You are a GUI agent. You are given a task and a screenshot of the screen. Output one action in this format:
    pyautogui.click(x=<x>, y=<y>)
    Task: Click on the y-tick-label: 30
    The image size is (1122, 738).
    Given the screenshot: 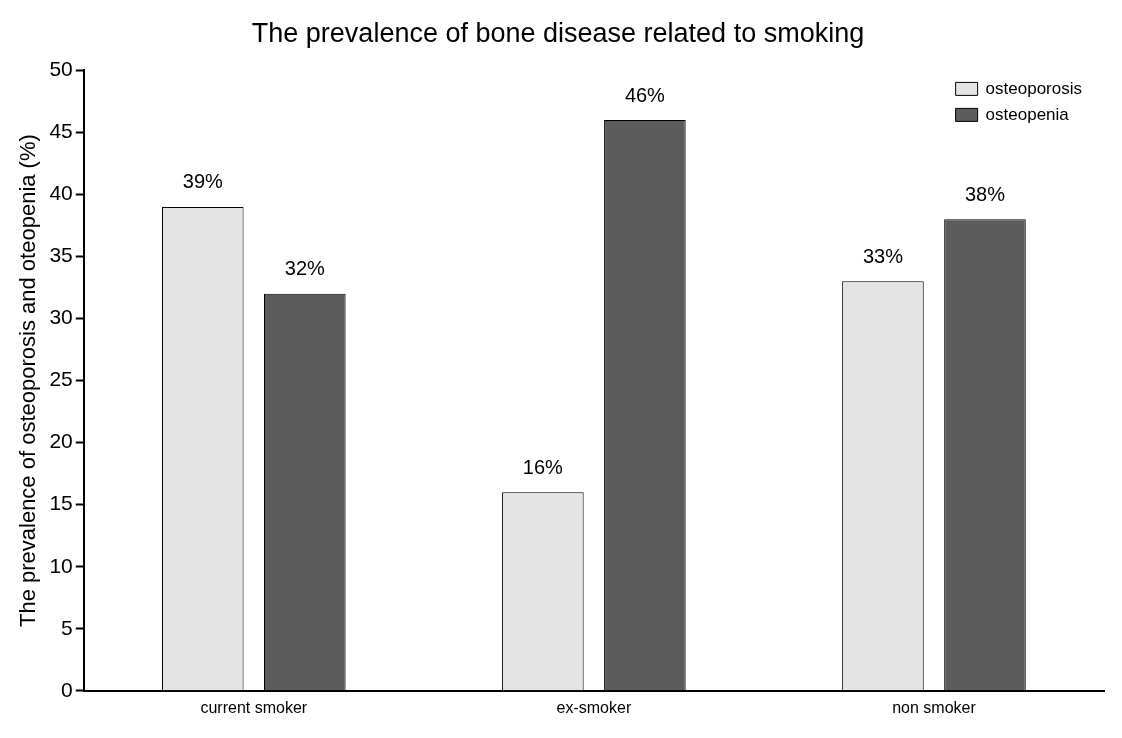 What is the action you would take?
    pyautogui.click(x=61, y=317)
    